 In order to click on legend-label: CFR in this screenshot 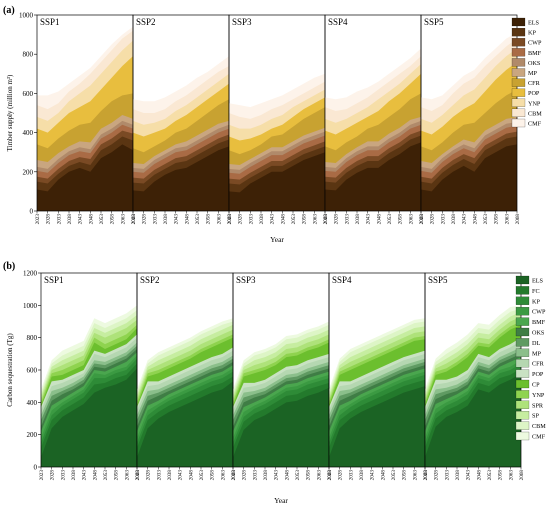, I will do `click(534, 83)`.